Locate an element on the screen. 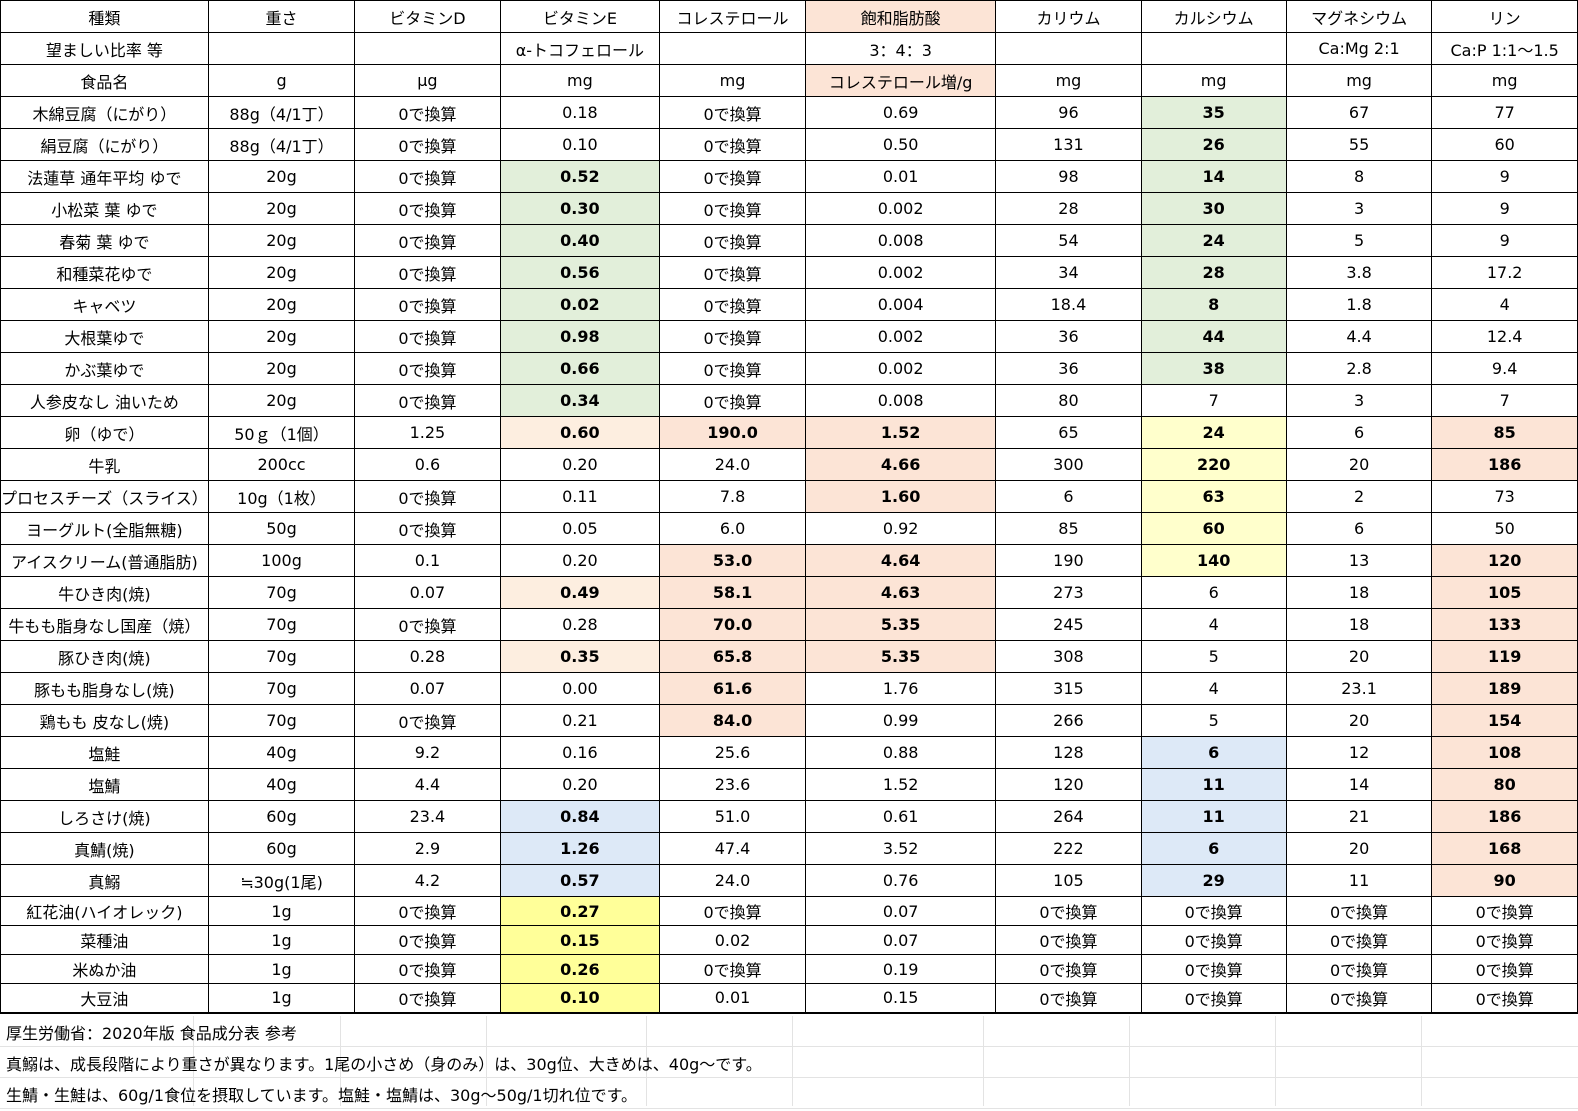 This screenshot has height=1111, width=1578. saturated-fat-cell: 4.63 is located at coordinates (900, 592).